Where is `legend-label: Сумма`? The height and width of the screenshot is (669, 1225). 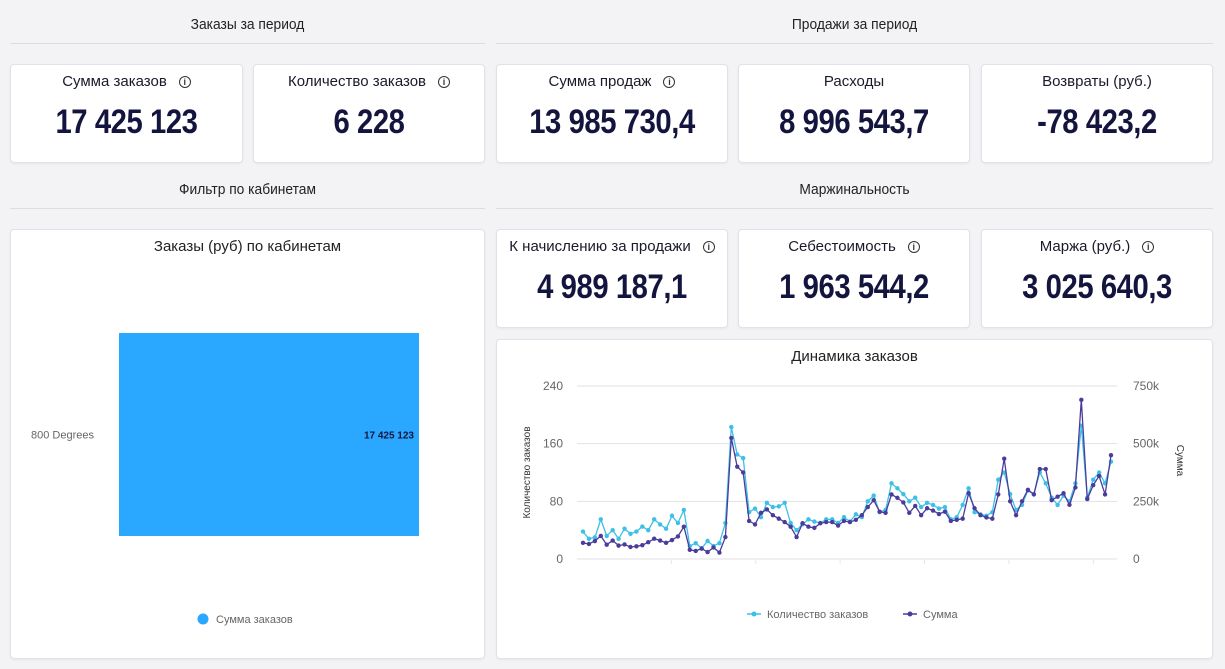 legend-label: Сумма is located at coordinates (940, 615).